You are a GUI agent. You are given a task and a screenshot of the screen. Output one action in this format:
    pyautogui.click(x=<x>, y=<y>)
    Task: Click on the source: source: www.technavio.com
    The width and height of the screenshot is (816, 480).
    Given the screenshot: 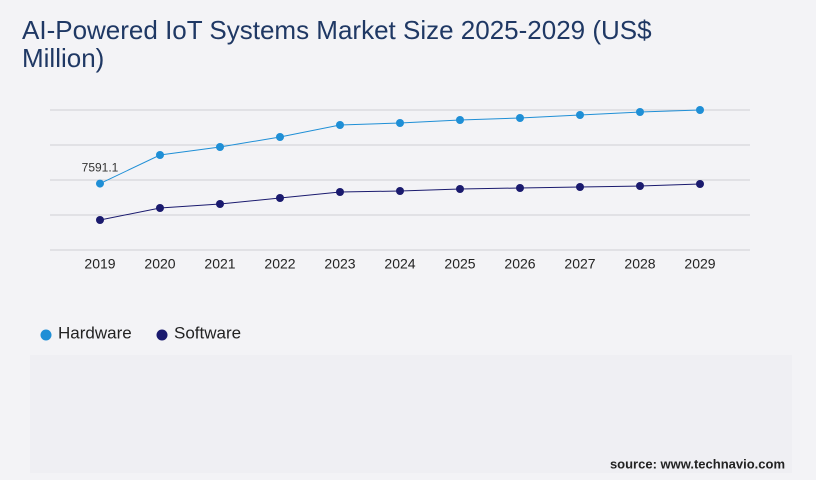 What is the action you would take?
    pyautogui.click(x=697, y=463)
    